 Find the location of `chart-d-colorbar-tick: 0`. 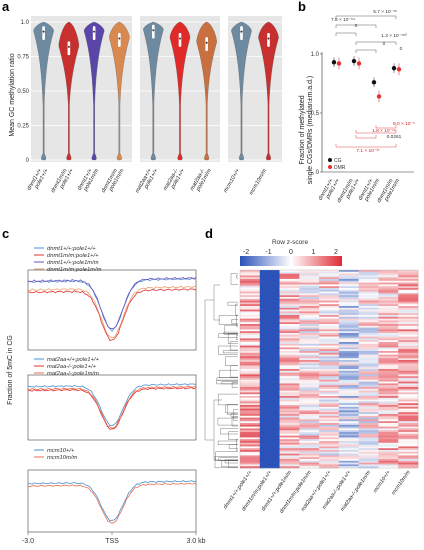

chart-d-colorbar-tick: 0 is located at coordinates (291, 252).